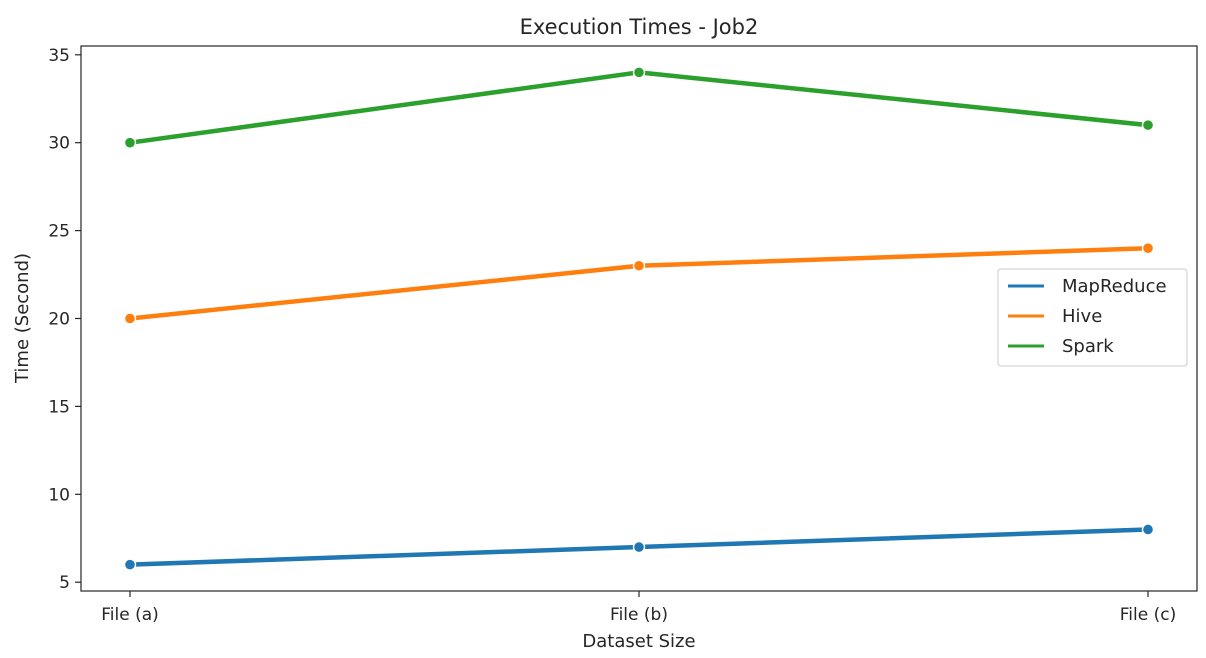  Describe the element at coordinates (59, 56) in the screenshot. I see `y-tick-label: 35` at that location.